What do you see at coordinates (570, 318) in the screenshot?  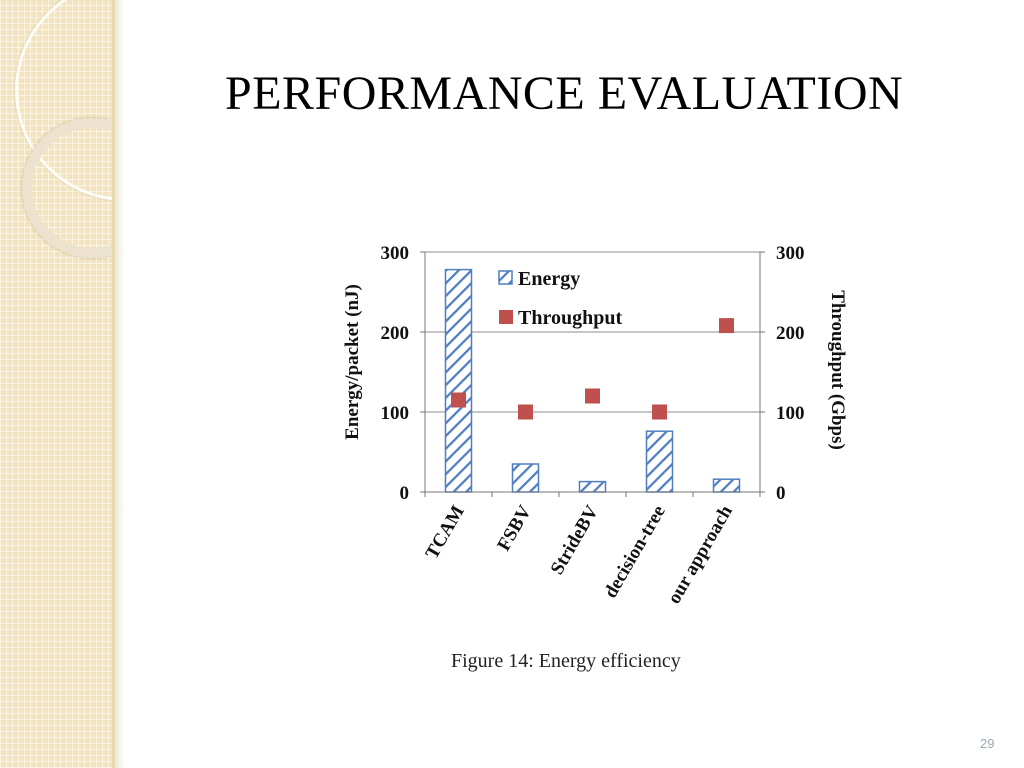 I see `legend-throughput-label: Throughput` at bounding box center [570, 318].